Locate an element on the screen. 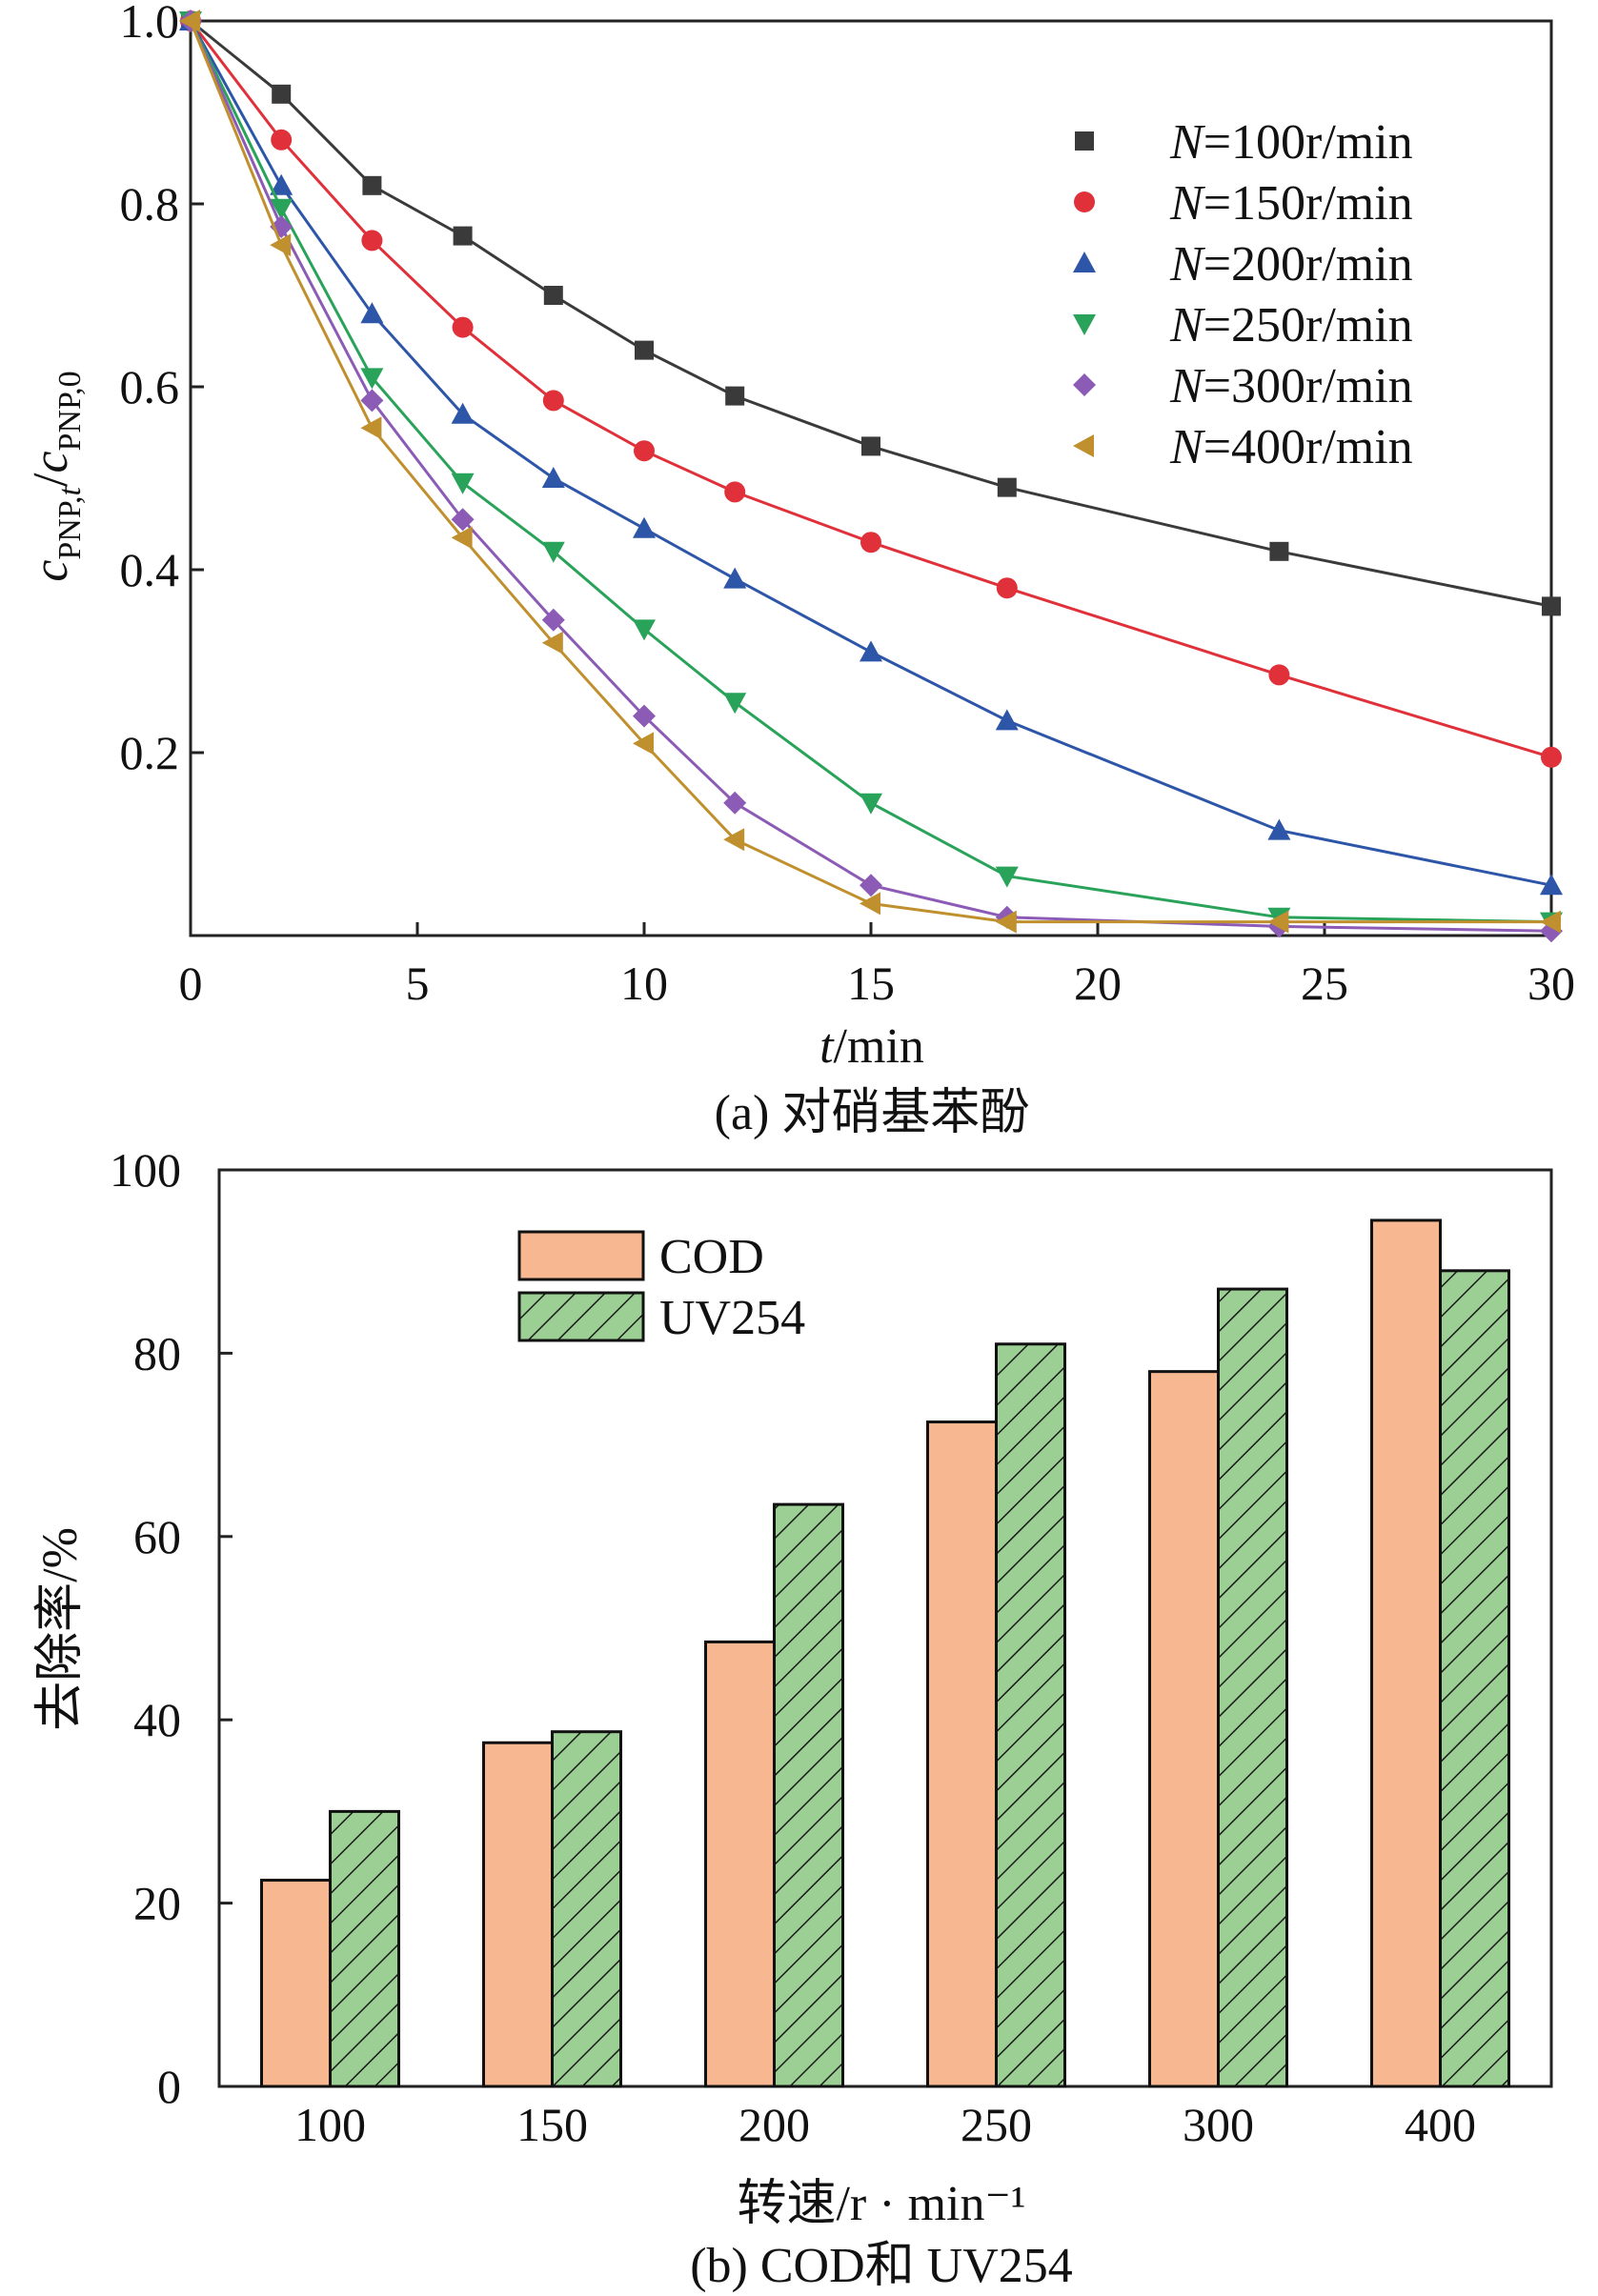  bar-chart-y-tick-label: 0 is located at coordinates (169, 2086).